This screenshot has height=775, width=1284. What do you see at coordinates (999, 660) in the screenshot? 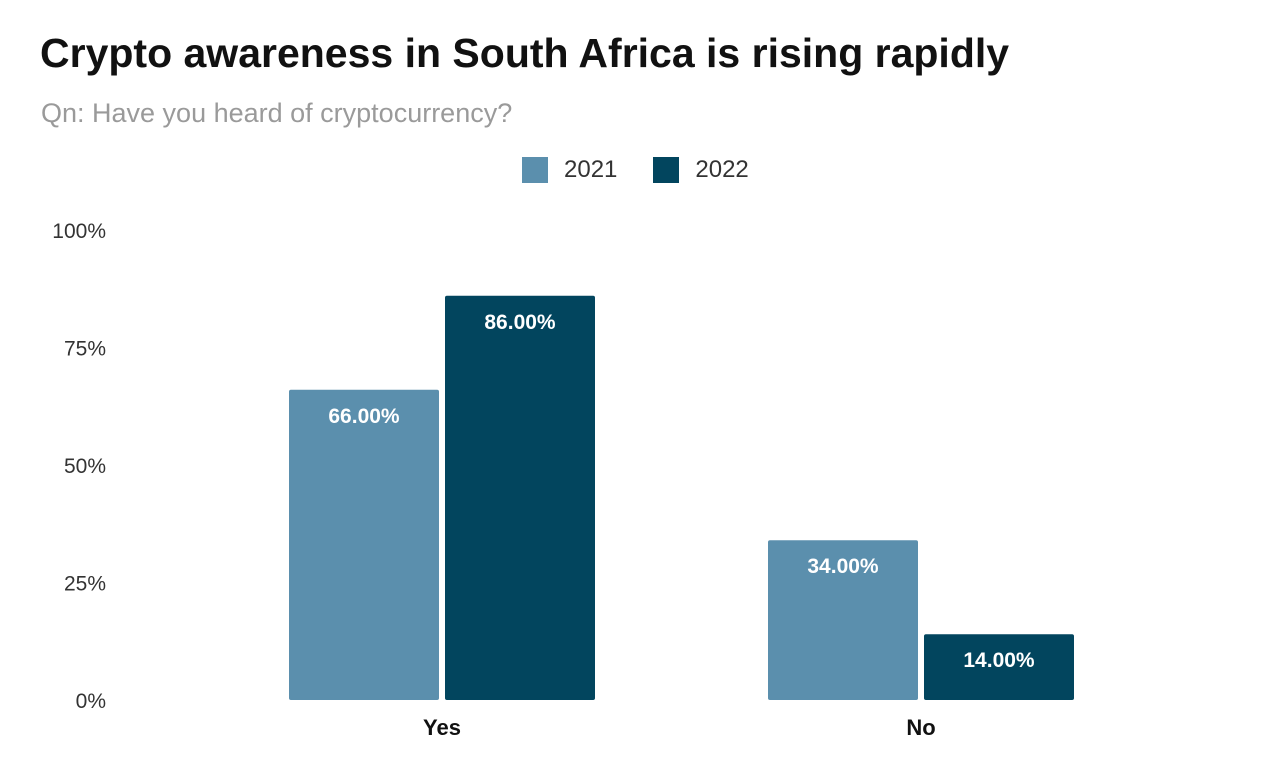
I see `data-label-no-2022: 14.00%` at bounding box center [999, 660].